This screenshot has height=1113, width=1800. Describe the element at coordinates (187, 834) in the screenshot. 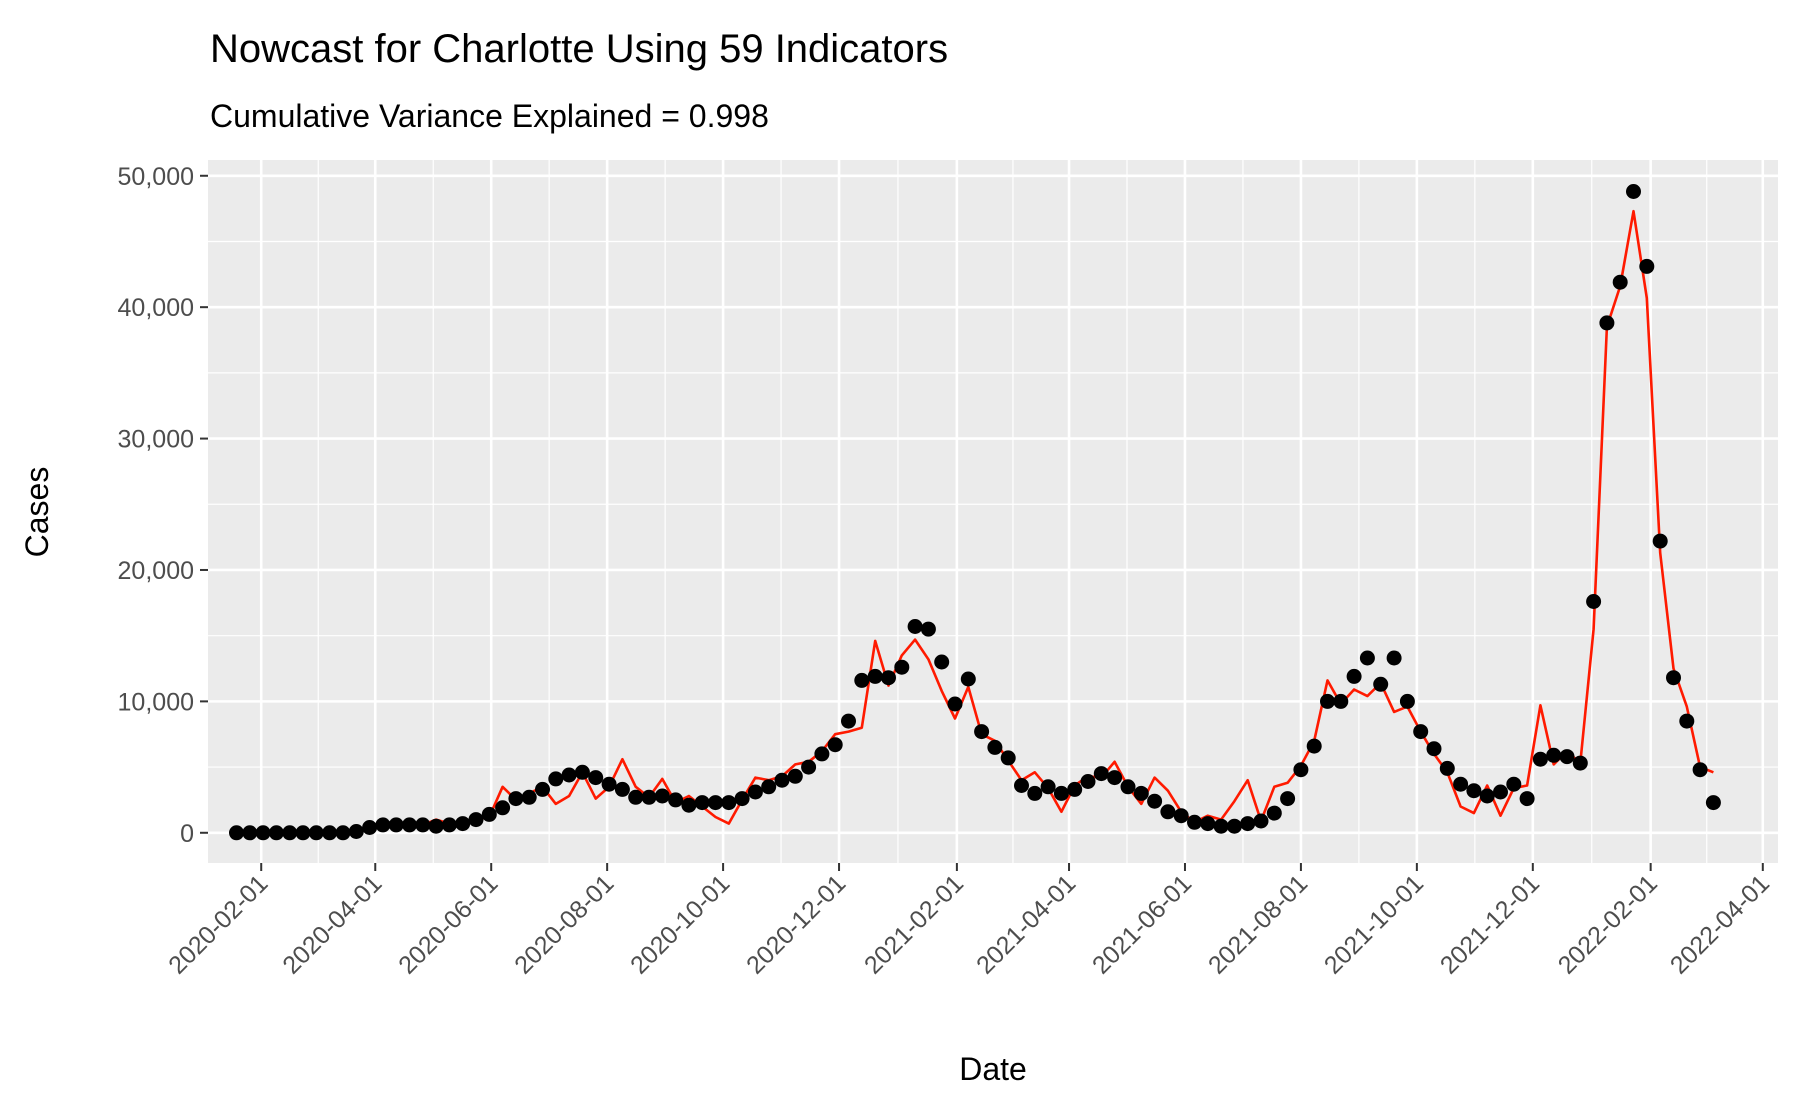

I see `y-tick-label: 0` at that location.